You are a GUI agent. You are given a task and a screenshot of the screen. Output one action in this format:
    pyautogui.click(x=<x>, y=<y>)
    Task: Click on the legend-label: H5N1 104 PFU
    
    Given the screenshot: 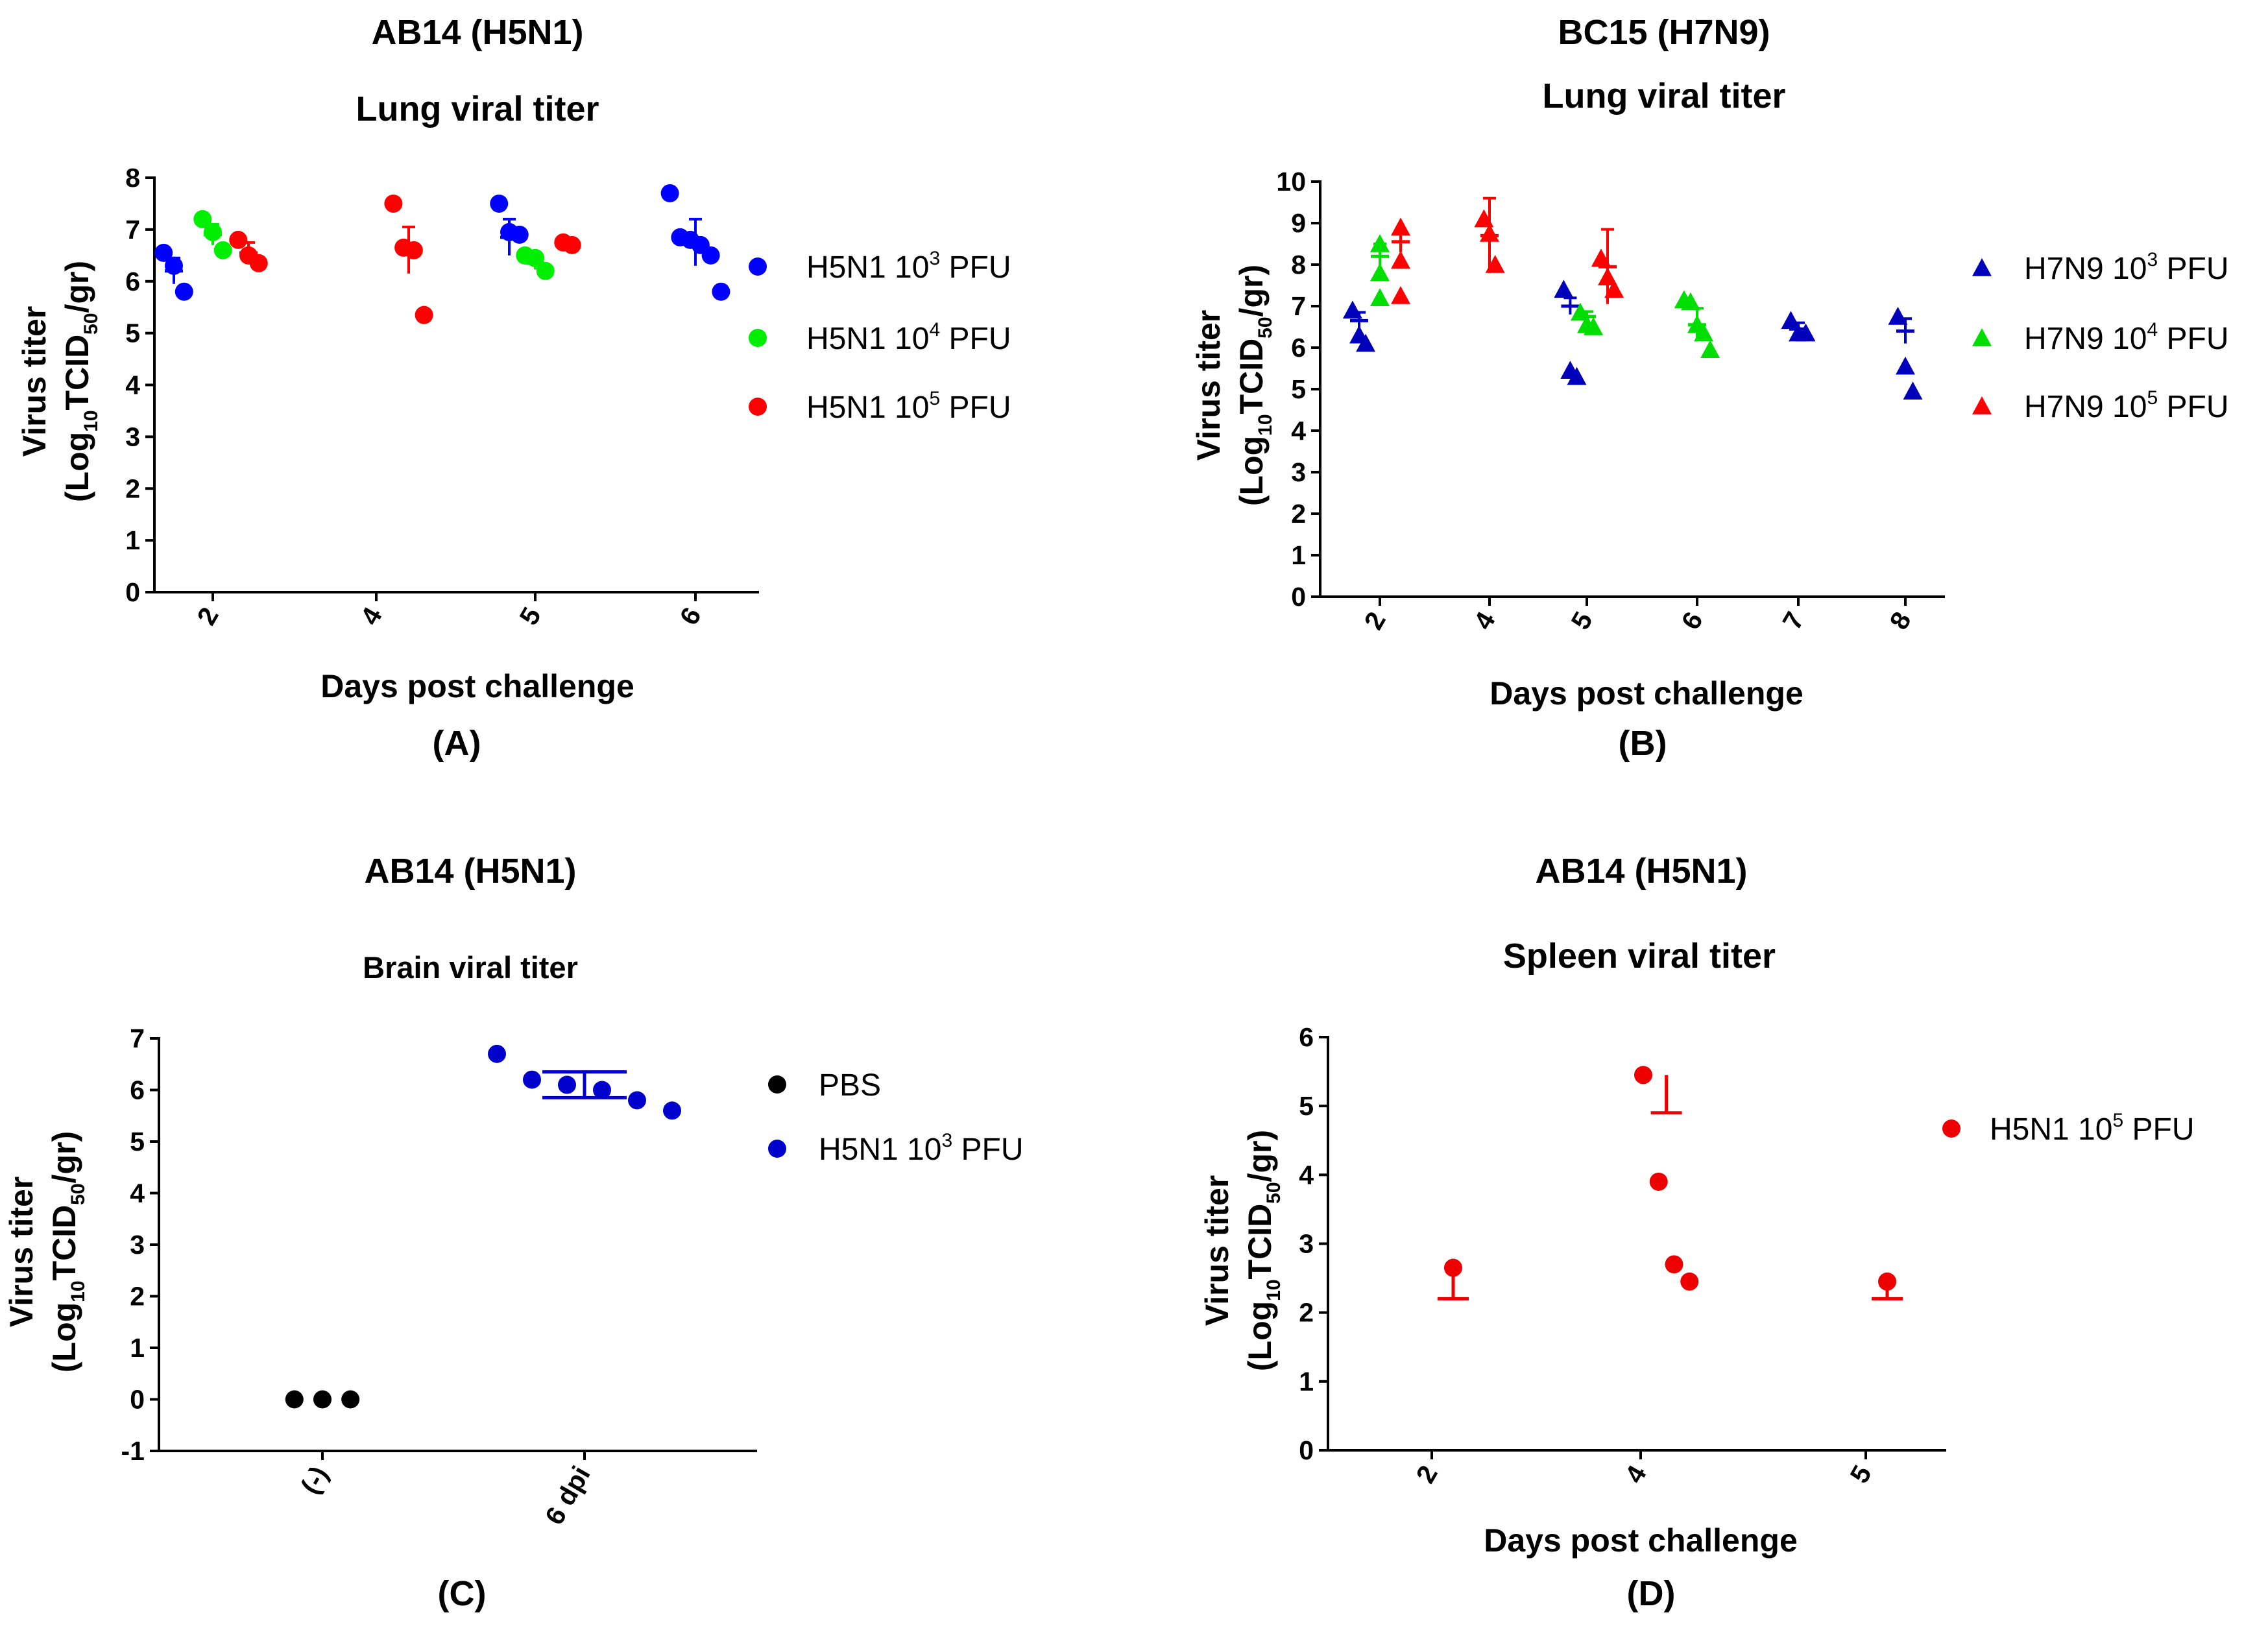 What is the action you would take?
    pyautogui.click(x=908, y=337)
    